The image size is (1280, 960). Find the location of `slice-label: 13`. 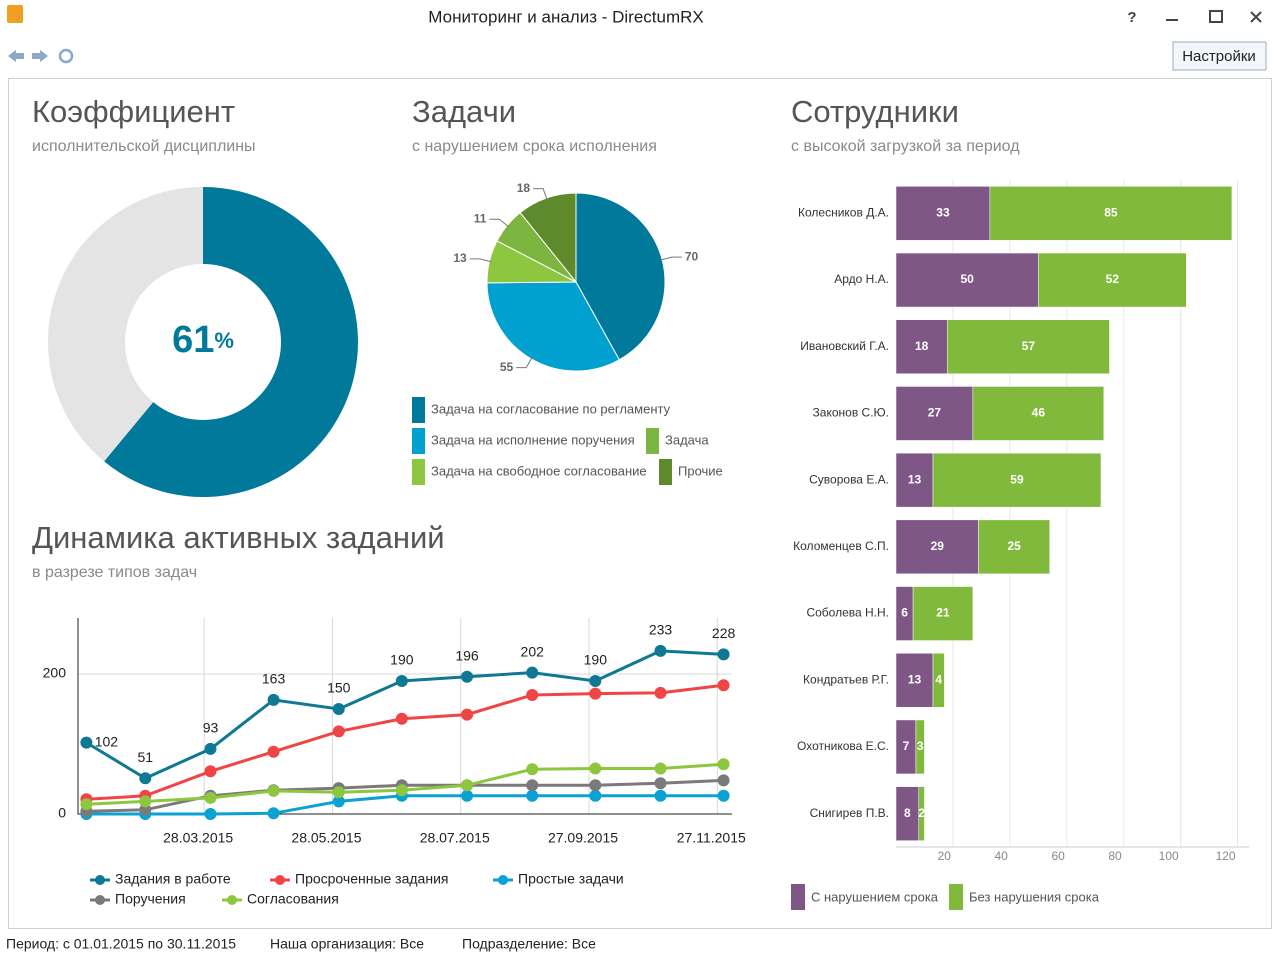

slice-label: 13 is located at coordinates (460, 258).